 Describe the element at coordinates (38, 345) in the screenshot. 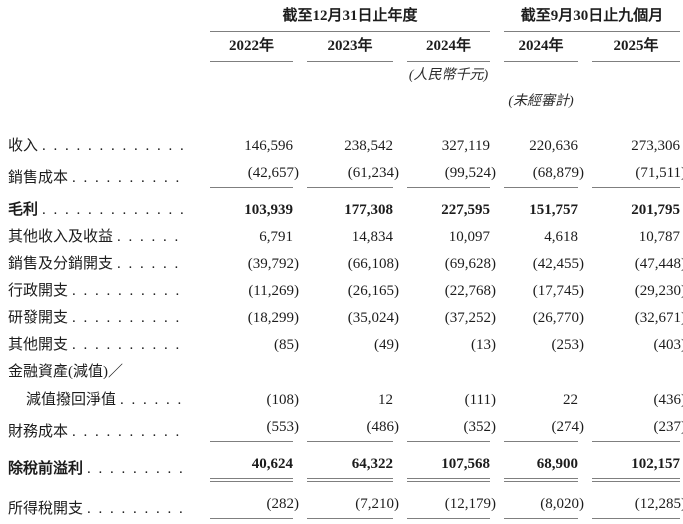

I see `row-label-text: 其他開支` at that location.